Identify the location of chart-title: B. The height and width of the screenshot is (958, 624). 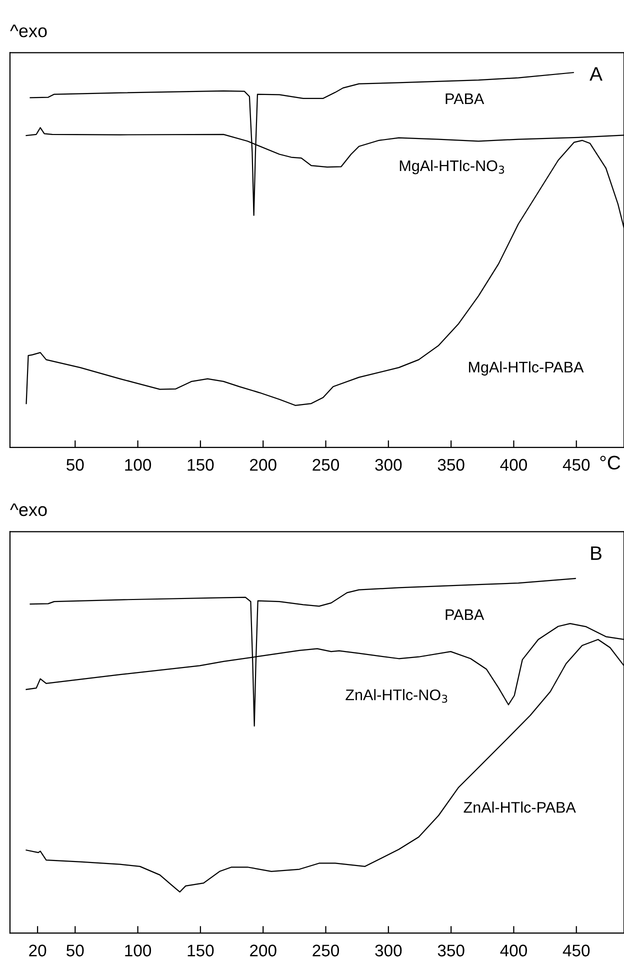
(596, 553).